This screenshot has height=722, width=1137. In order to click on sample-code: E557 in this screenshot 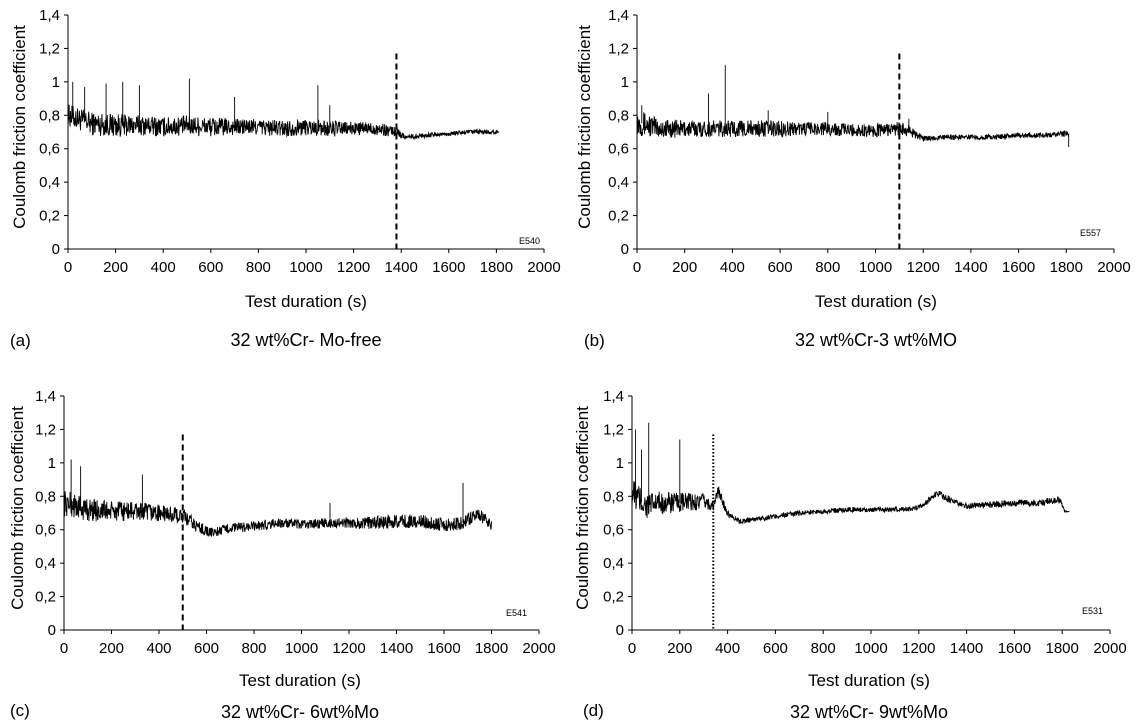, I will do `click(1090, 233)`.